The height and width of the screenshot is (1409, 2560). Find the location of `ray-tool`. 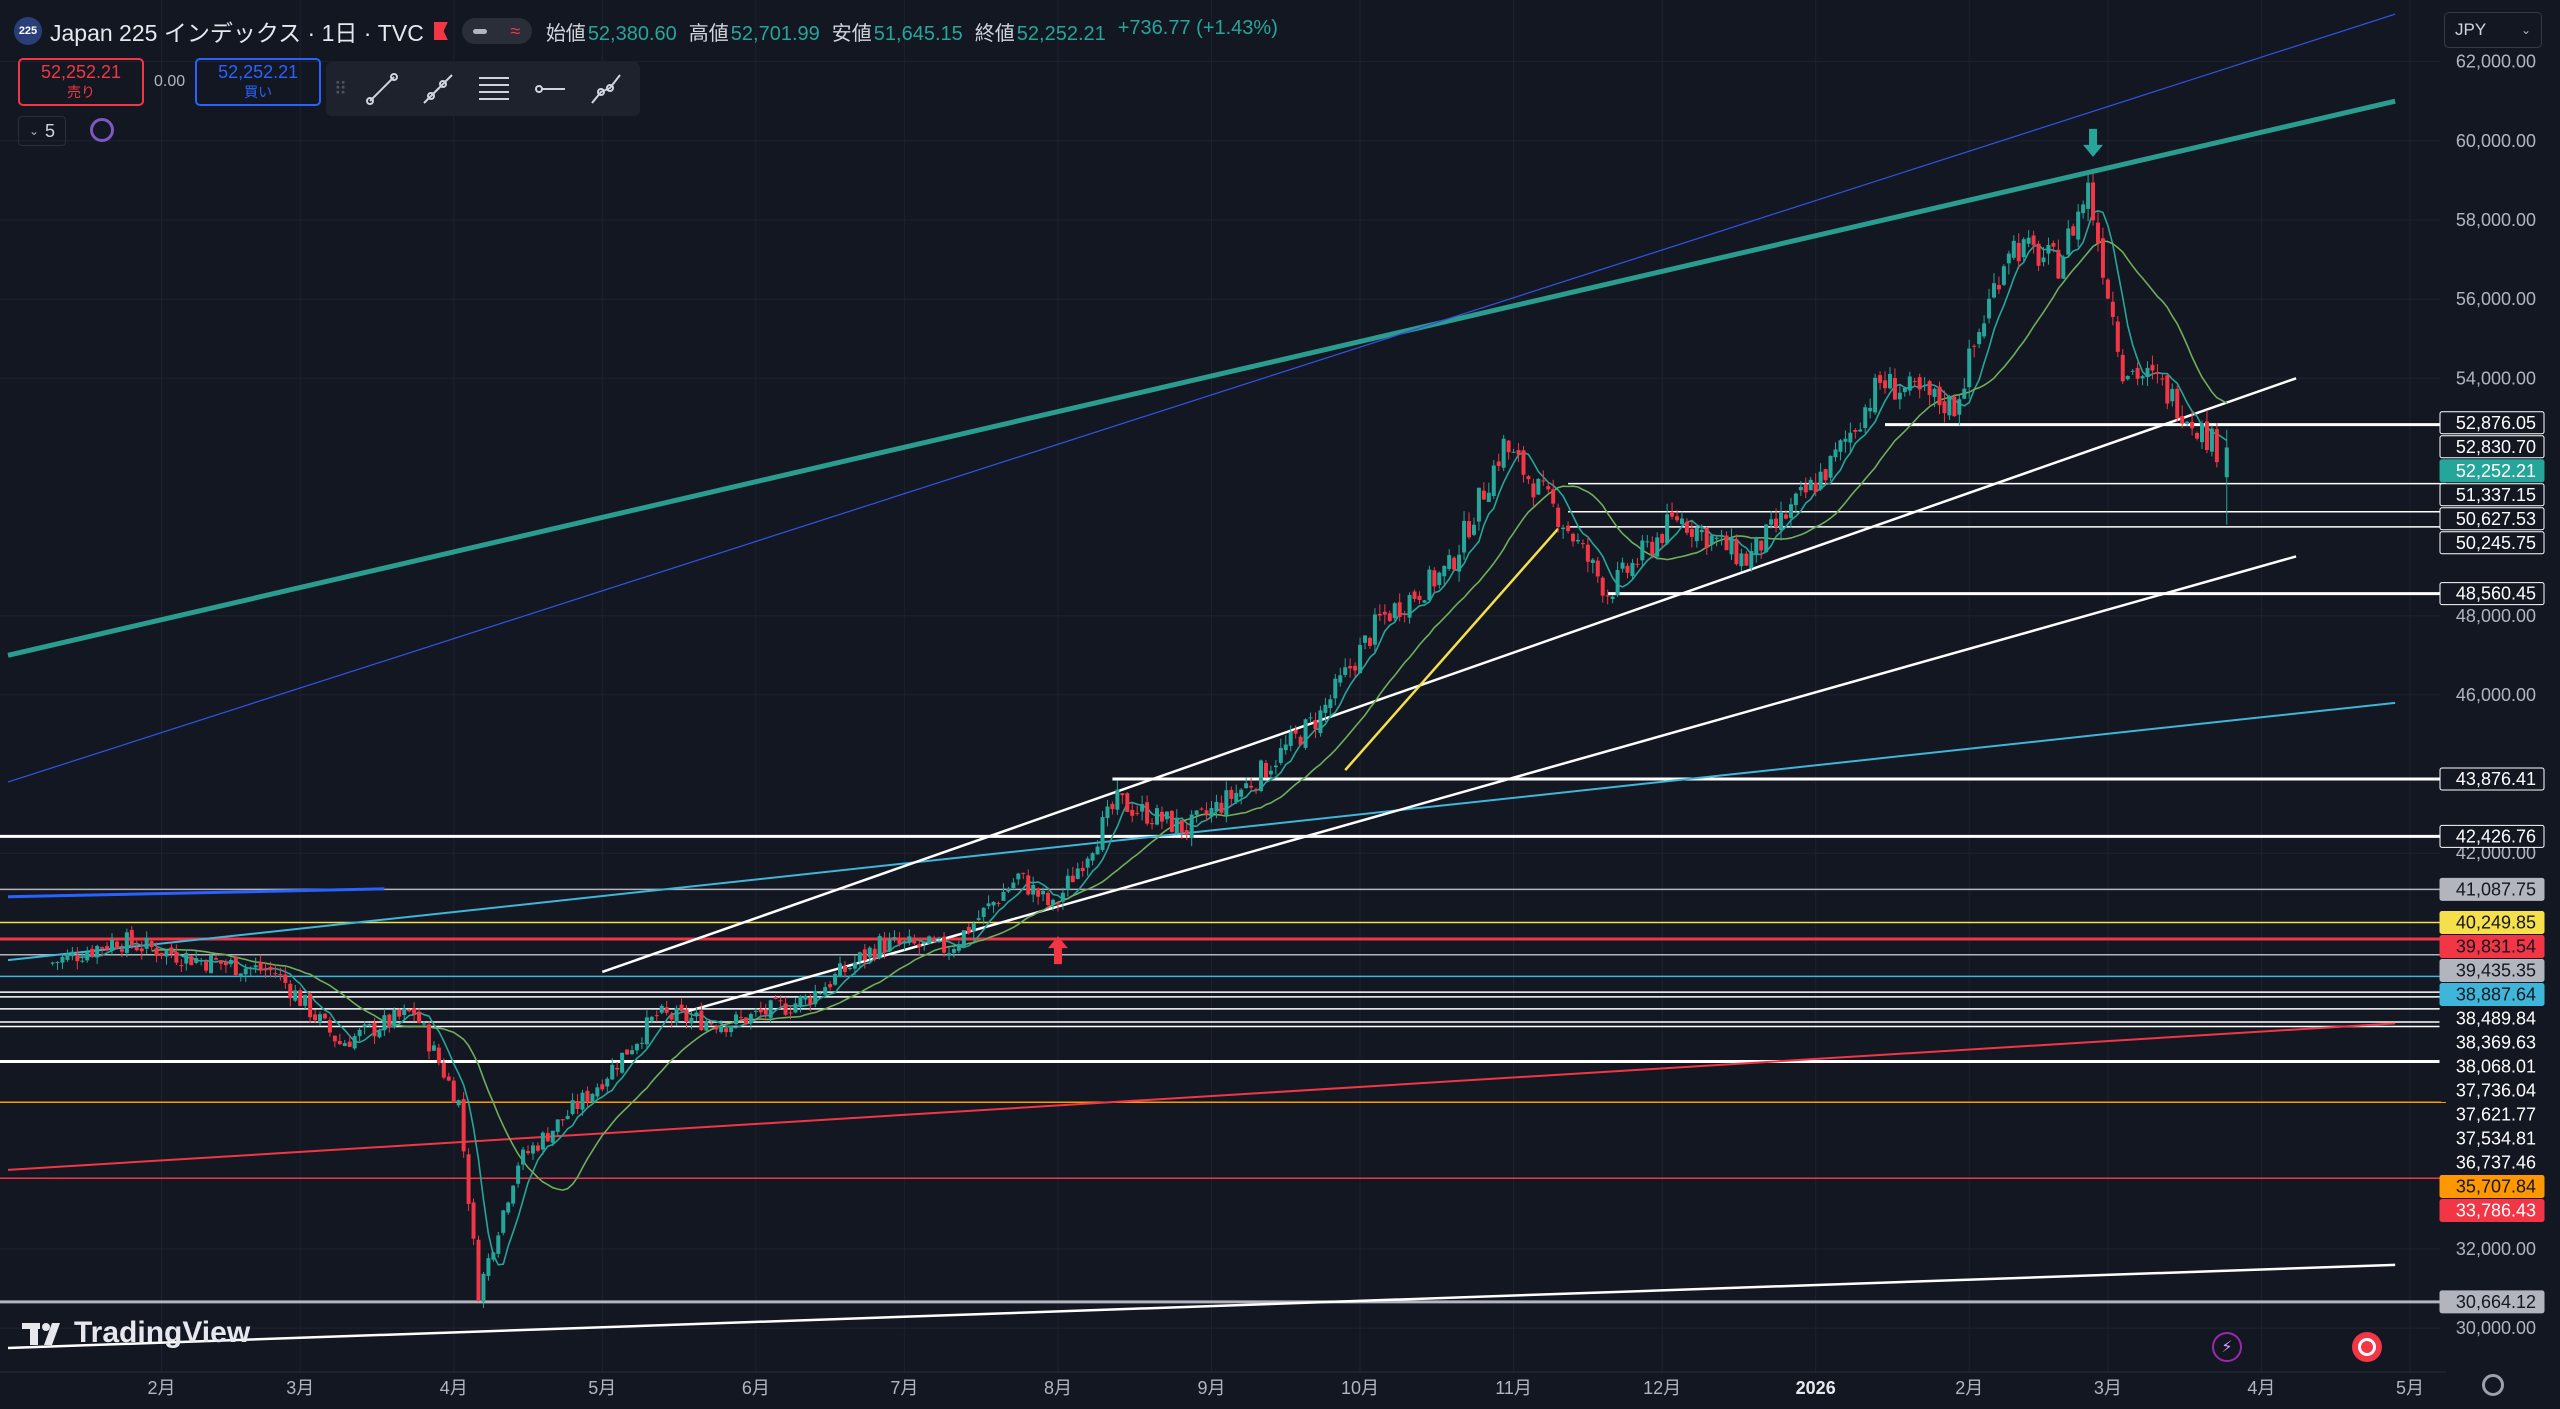

ray-tool is located at coordinates (438, 89).